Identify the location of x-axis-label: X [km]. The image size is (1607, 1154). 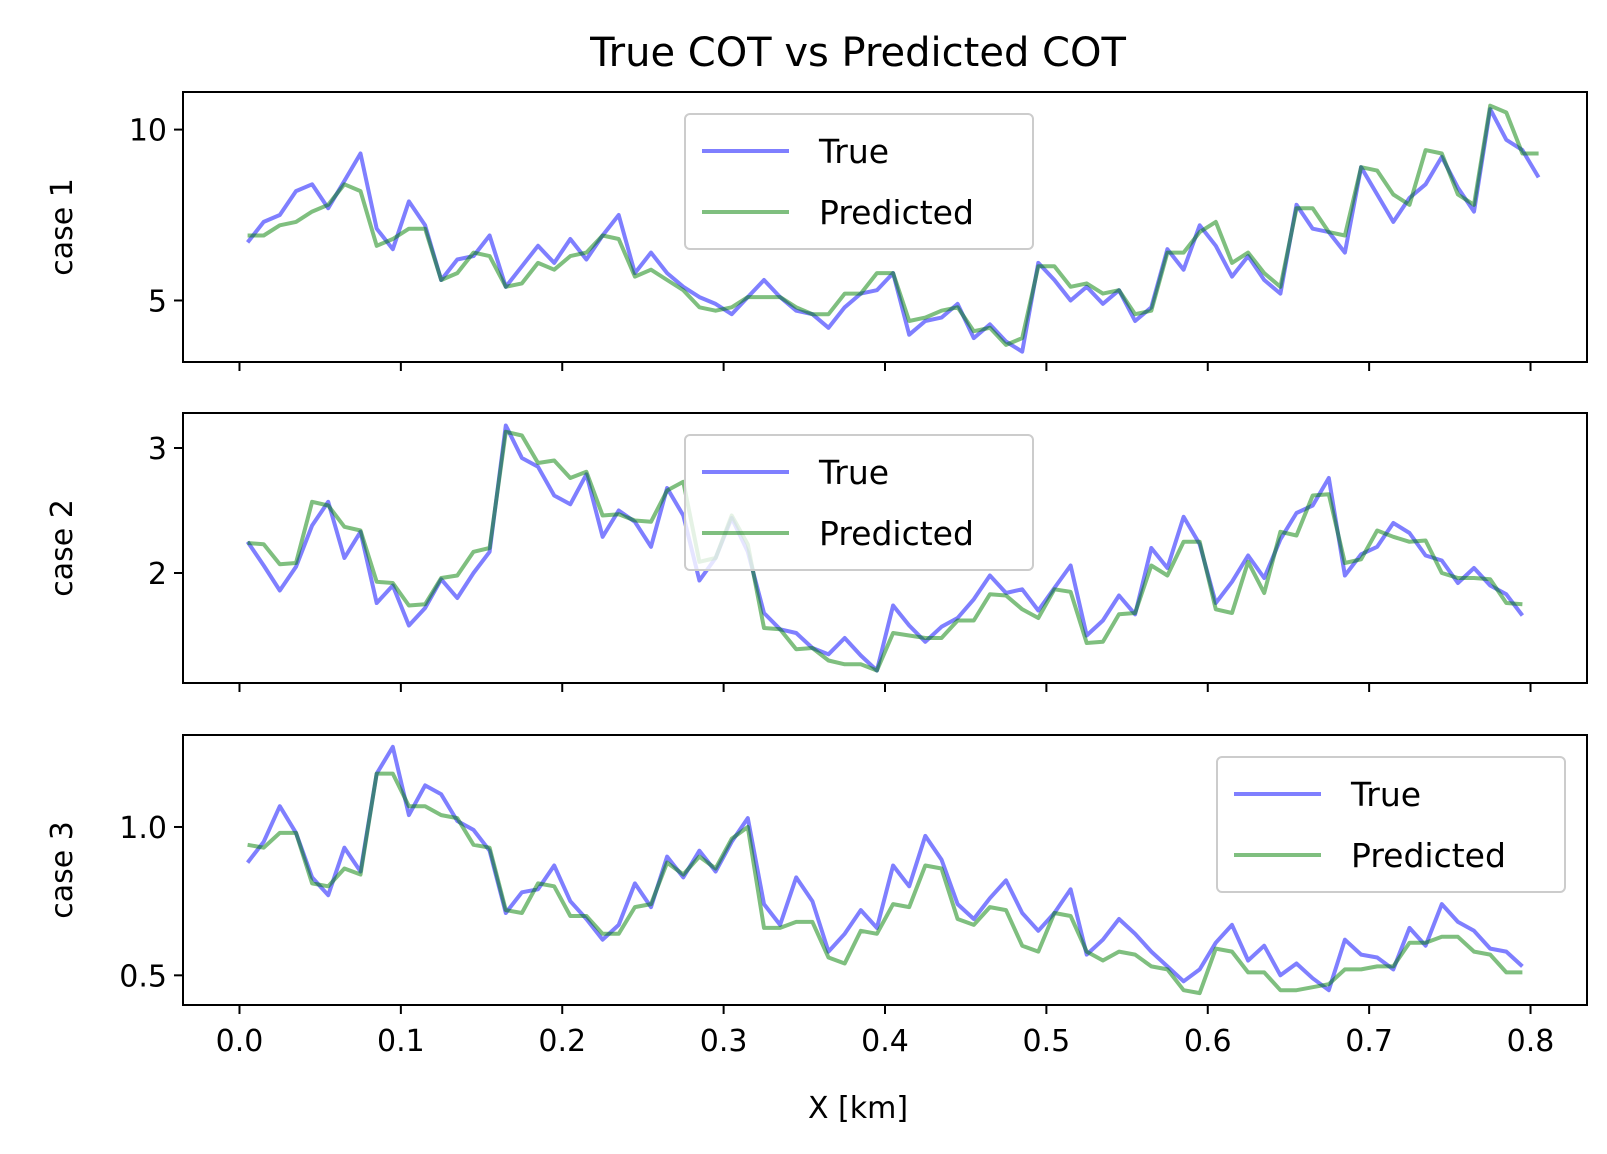
(858, 1108).